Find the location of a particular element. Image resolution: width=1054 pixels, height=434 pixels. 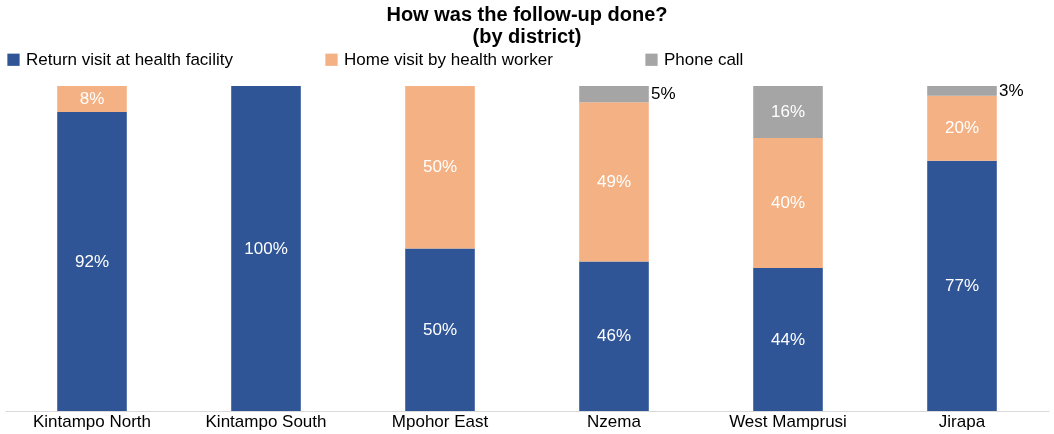

x-tick-label: Jirapa is located at coordinates (962, 421).